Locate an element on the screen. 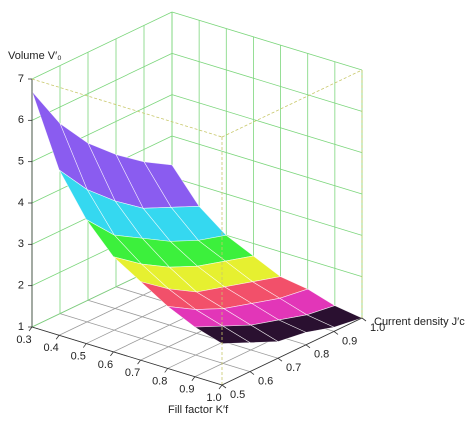 Image resolution: width=474 pixels, height=422 pixels. x-tick-label: 0.6 is located at coordinates (105, 365).